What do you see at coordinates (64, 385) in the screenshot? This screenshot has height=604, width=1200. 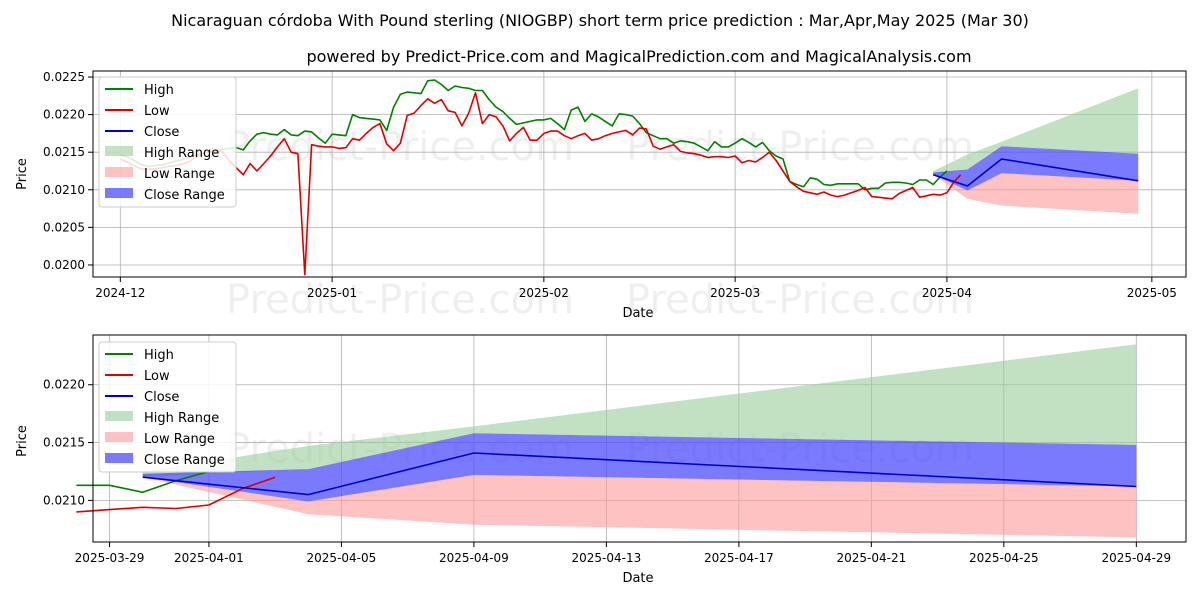 I see `bot-ytick-label: 0.0220` at bounding box center [64, 385].